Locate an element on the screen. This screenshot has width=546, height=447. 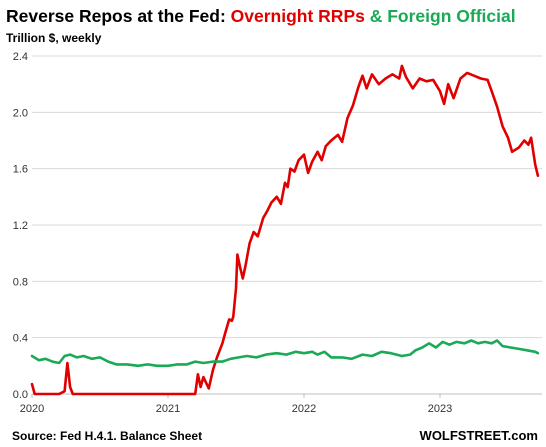
y-tick-label: 1.2 is located at coordinates (20, 226).